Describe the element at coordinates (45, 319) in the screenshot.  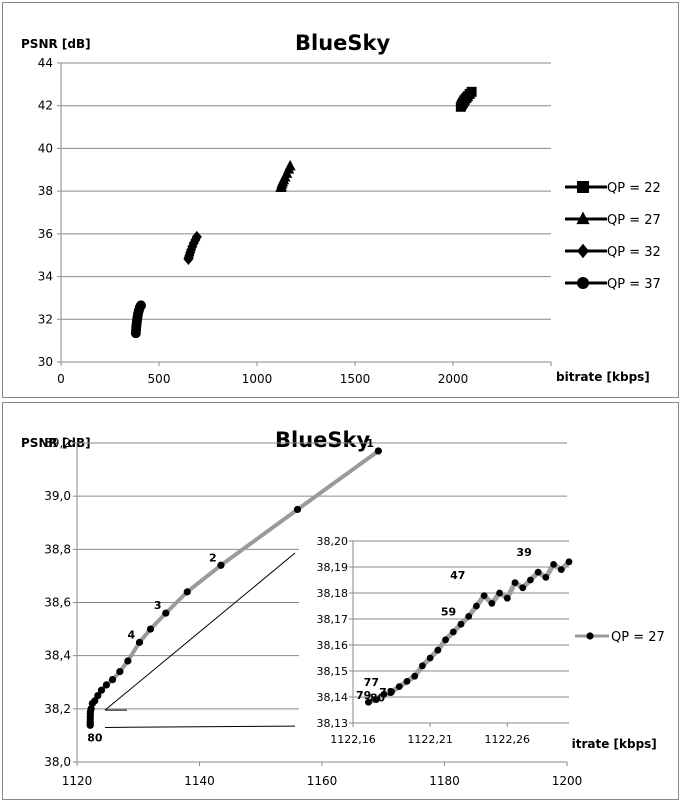
I see `y-tick-label: 32` at that location.